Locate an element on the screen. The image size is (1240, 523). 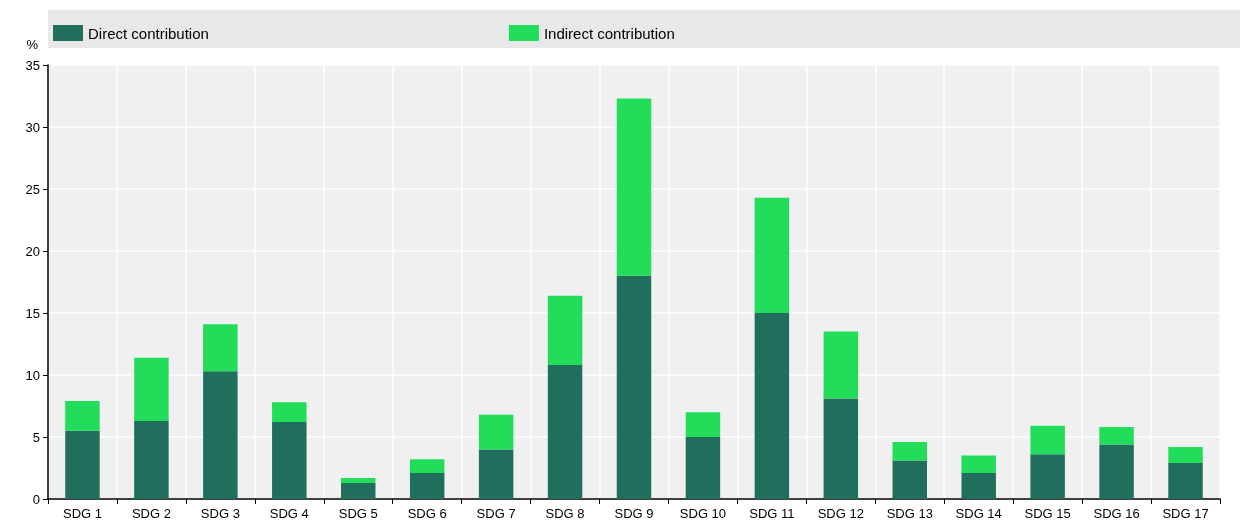
x-tick-label: SDG 11 is located at coordinates (772, 513).